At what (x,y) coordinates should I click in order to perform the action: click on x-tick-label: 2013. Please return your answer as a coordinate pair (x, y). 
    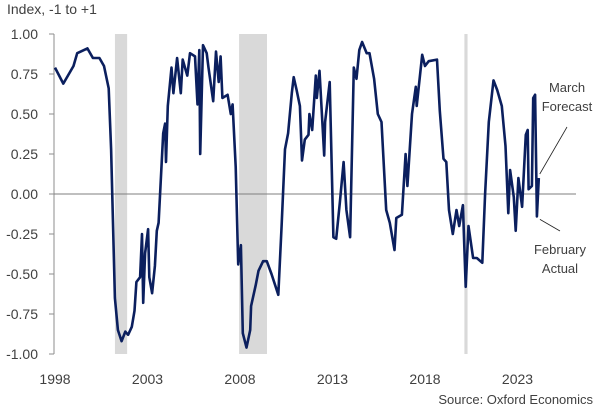
    Looking at the image, I should click on (332, 379).